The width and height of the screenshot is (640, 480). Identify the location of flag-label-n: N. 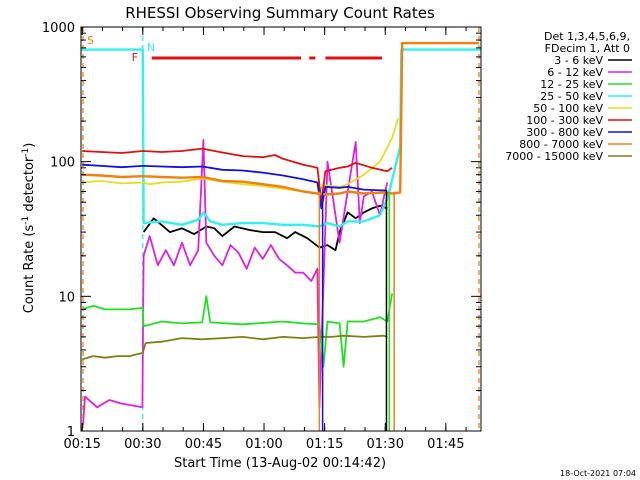
(151, 47).